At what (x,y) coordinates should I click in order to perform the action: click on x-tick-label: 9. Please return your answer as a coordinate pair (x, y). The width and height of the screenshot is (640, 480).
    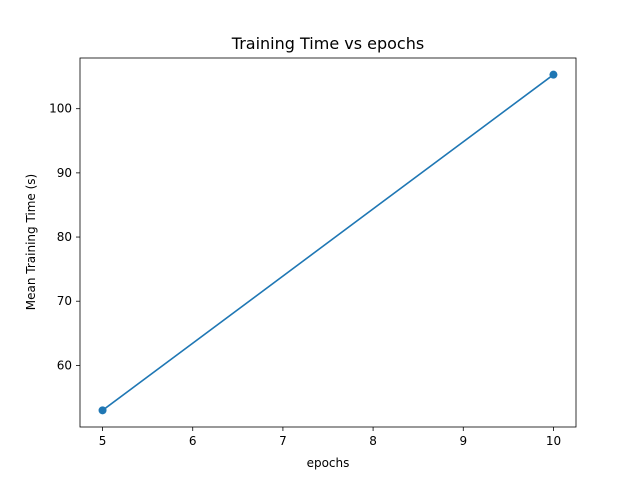
    Looking at the image, I should click on (463, 441).